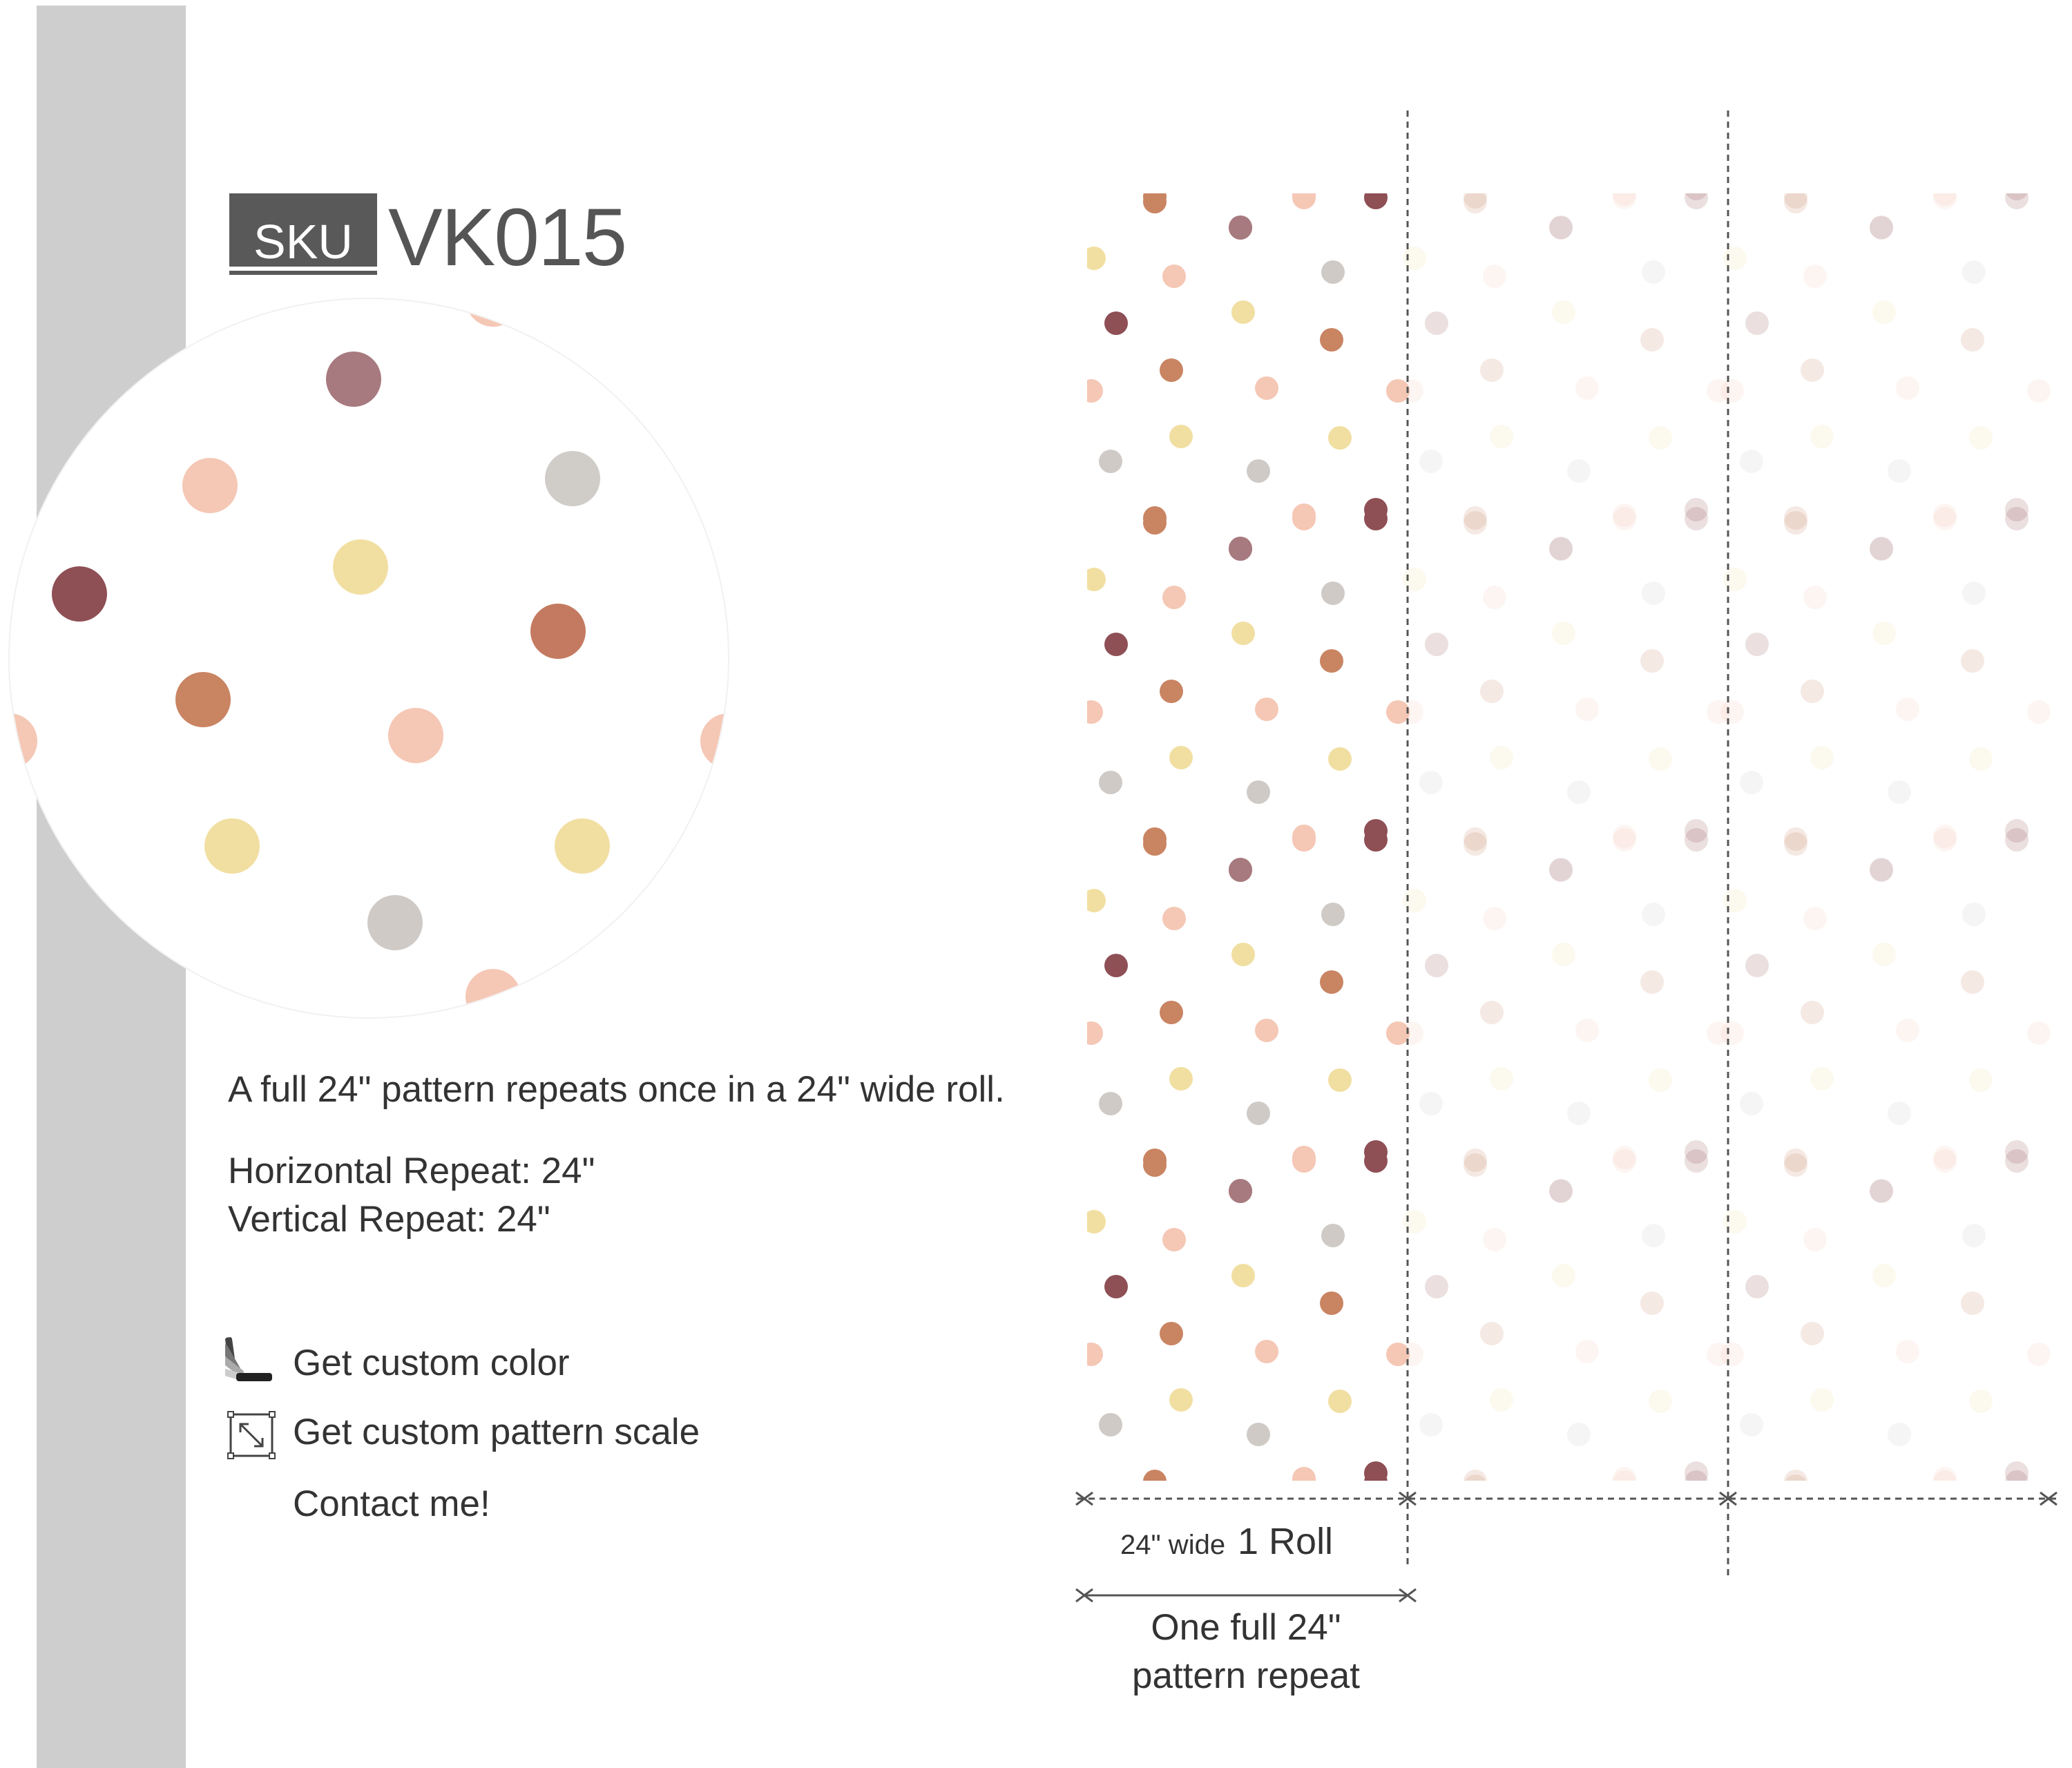  Describe the element at coordinates (1246, 1675) in the screenshot. I see `repeat-line2-text: pattern repeat` at that location.